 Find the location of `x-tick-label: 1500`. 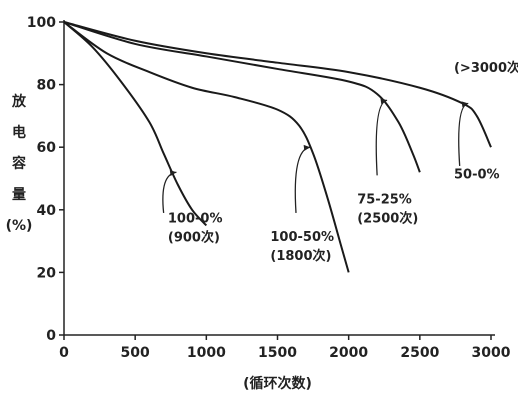

x-tick-label: 1500 is located at coordinates (277, 353).